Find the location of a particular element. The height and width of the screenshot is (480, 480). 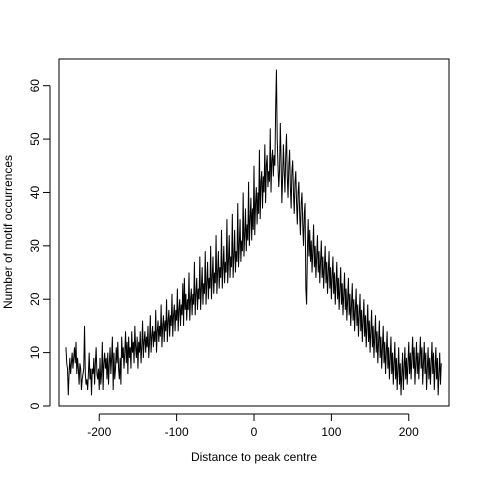

y-tick-label: 40 is located at coordinates (35, 192).